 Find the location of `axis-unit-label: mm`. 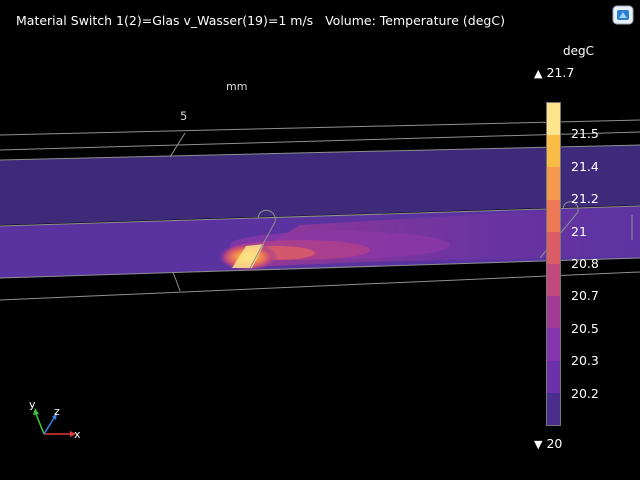

axis-unit-label: mm is located at coordinates (237, 86).